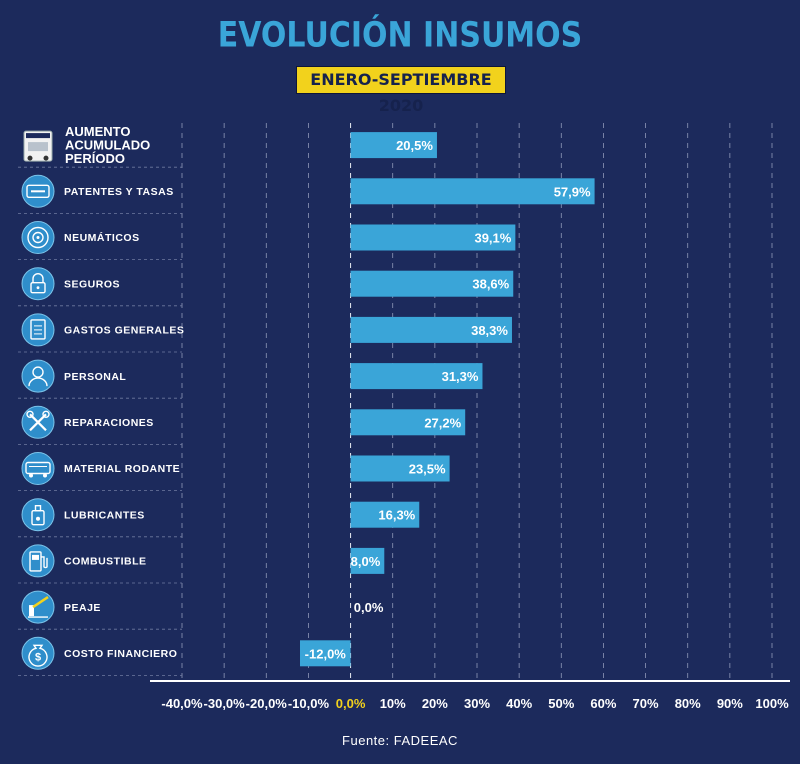  I want to click on source-note: Fuente: FADEEAC, so click(400, 740).